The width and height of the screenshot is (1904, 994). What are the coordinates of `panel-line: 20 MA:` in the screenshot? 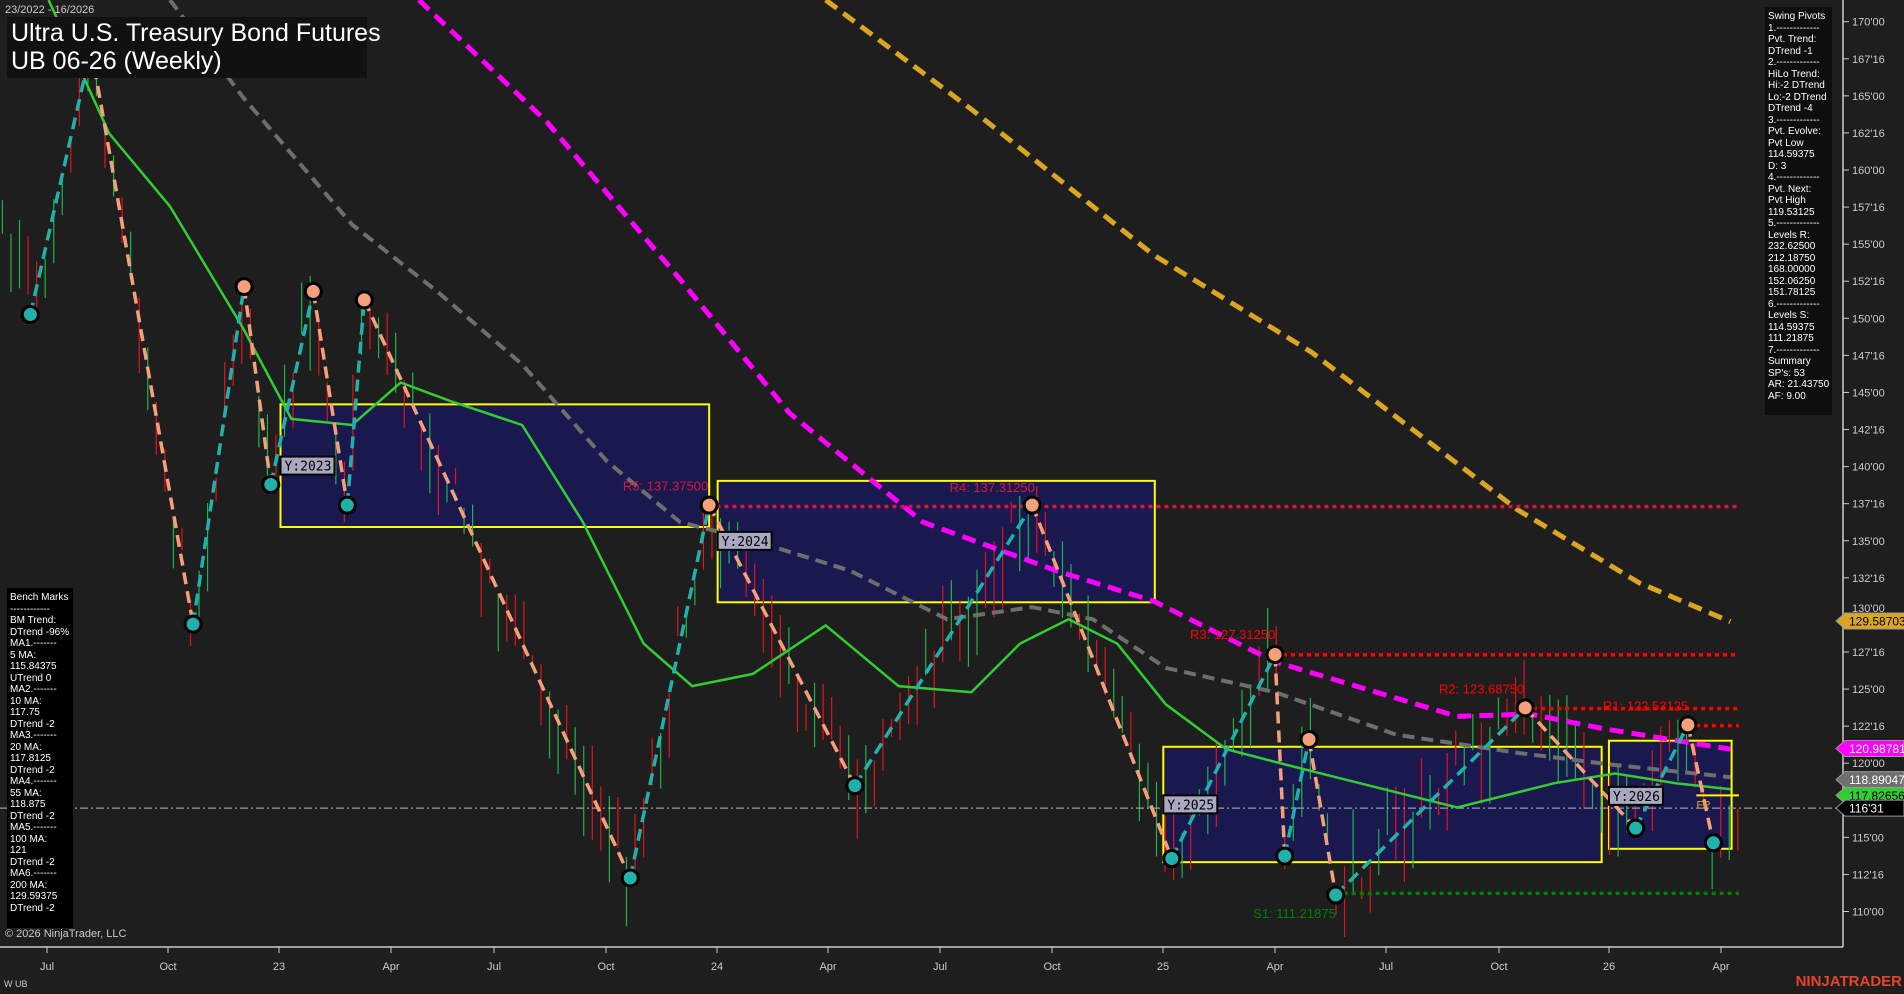 It's located at (26, 747).